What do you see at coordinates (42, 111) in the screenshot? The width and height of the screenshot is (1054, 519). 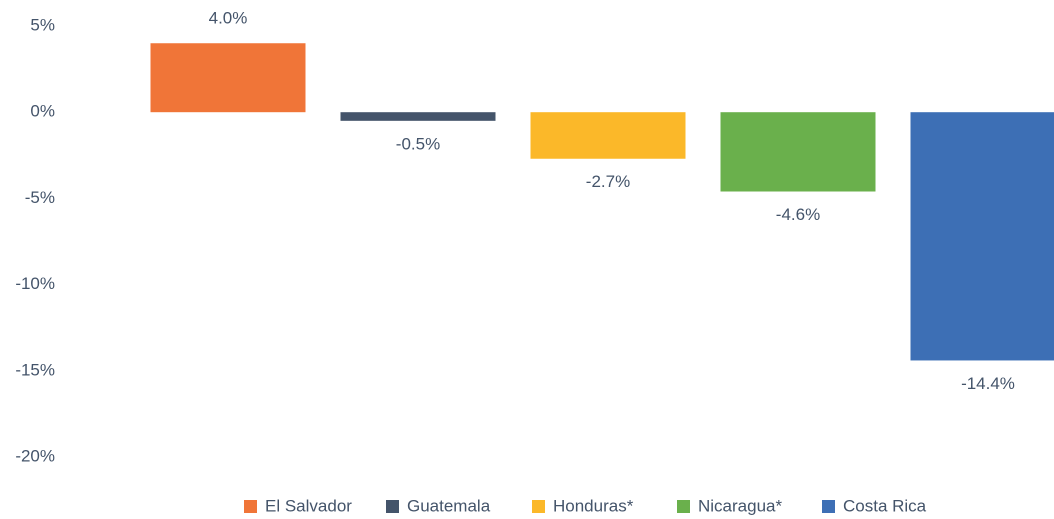 I see `y-tick-label: 0%` at bounding box center [42, 111].